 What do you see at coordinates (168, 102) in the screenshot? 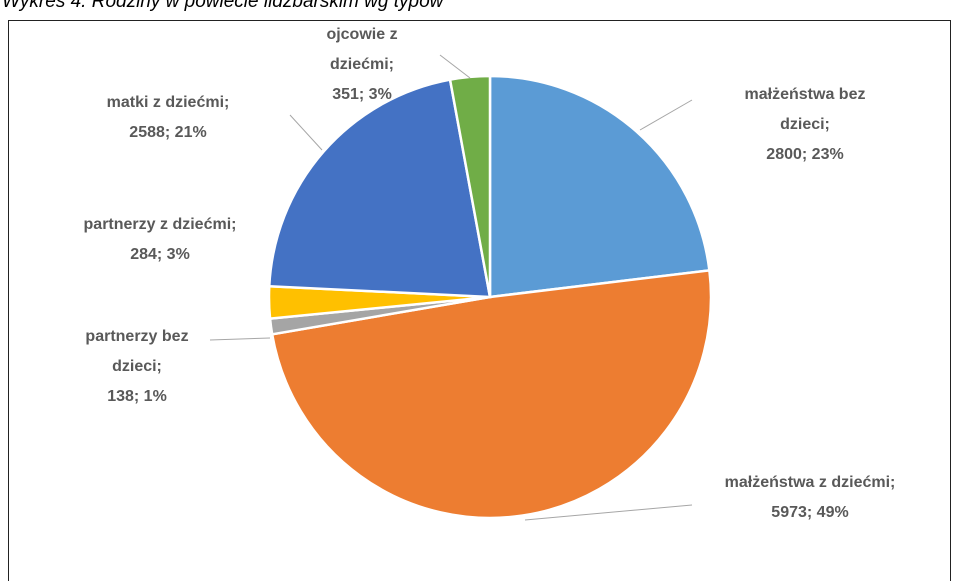
I see `slice-name: matki z dziećmi;` at bounding box center [168, 102].